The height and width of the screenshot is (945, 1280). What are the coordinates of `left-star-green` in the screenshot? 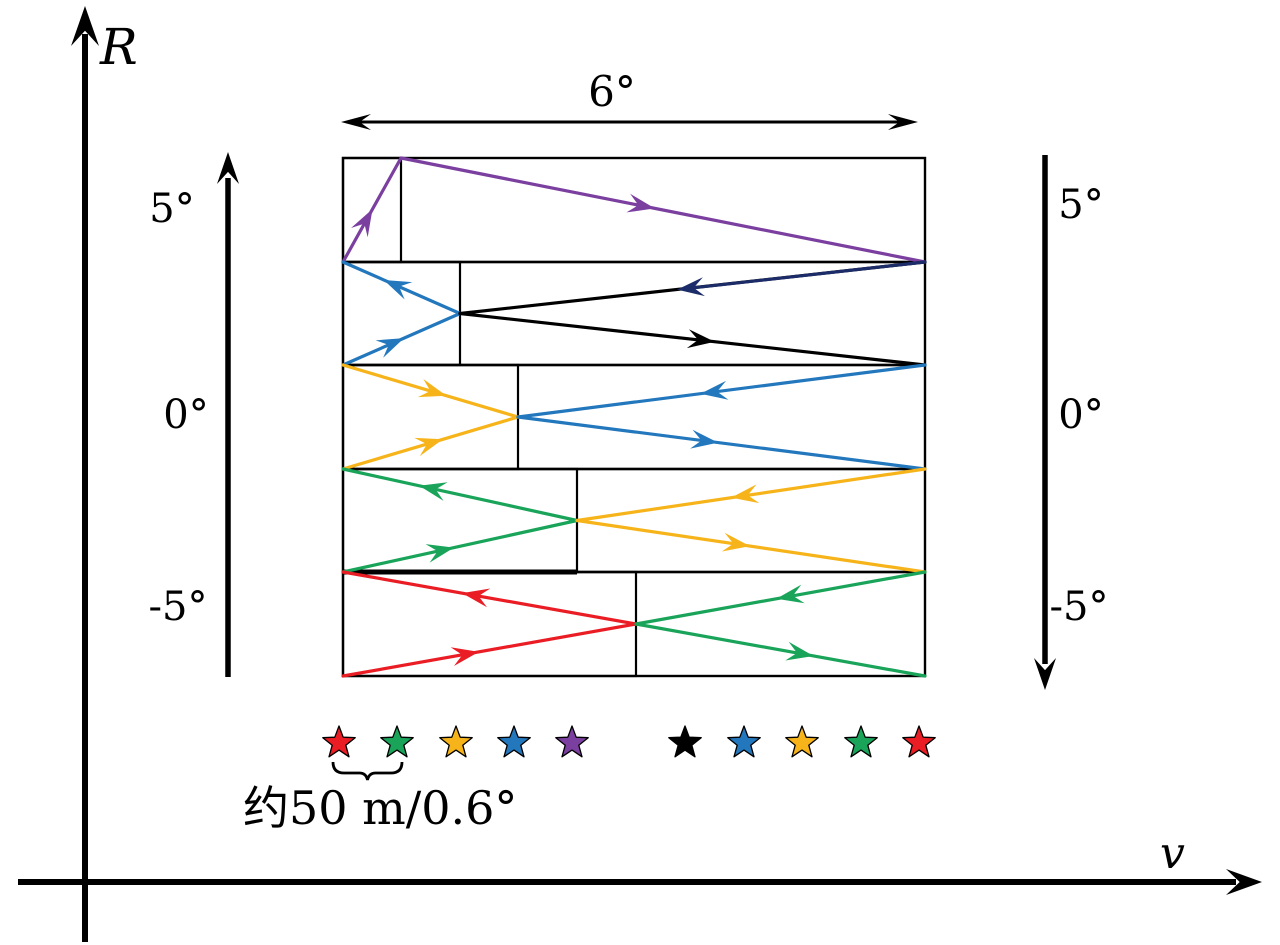 It's located at (397, 741).